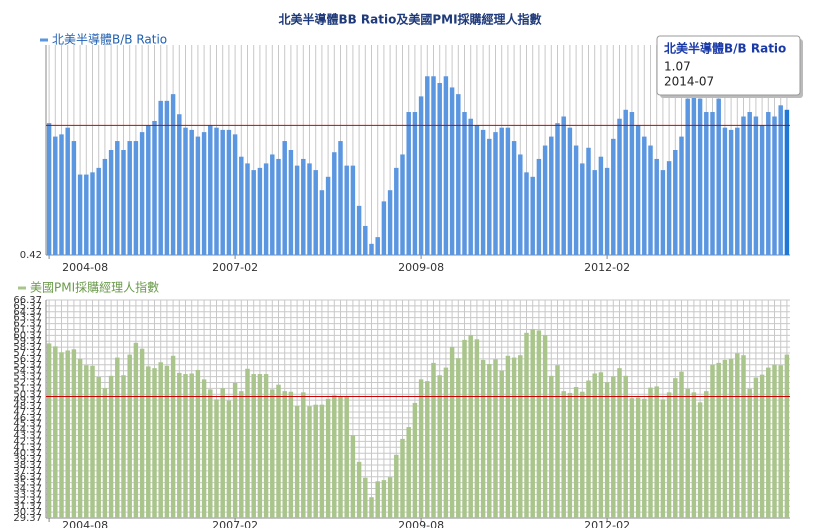 This screenshot has height=528, width=819. Describe the element at coordinates (27, 483) in the screenshot. I see `y-tick-label: 35.37` at that location.